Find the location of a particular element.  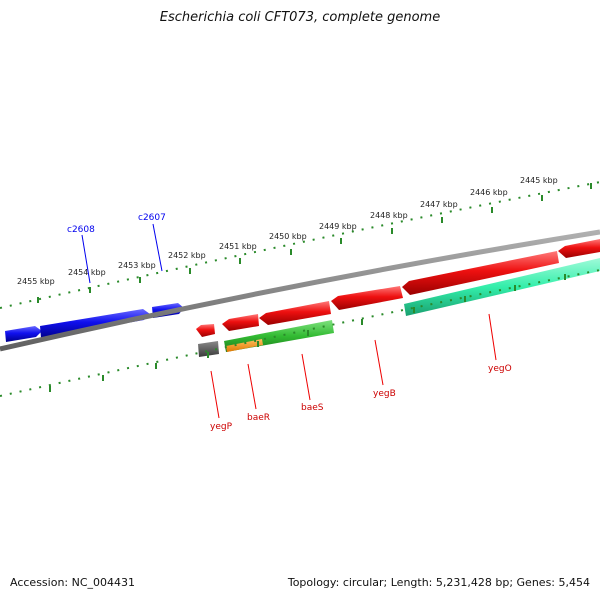

accession-text: Accession: NC_004431 is located at coordinates (73, 582).